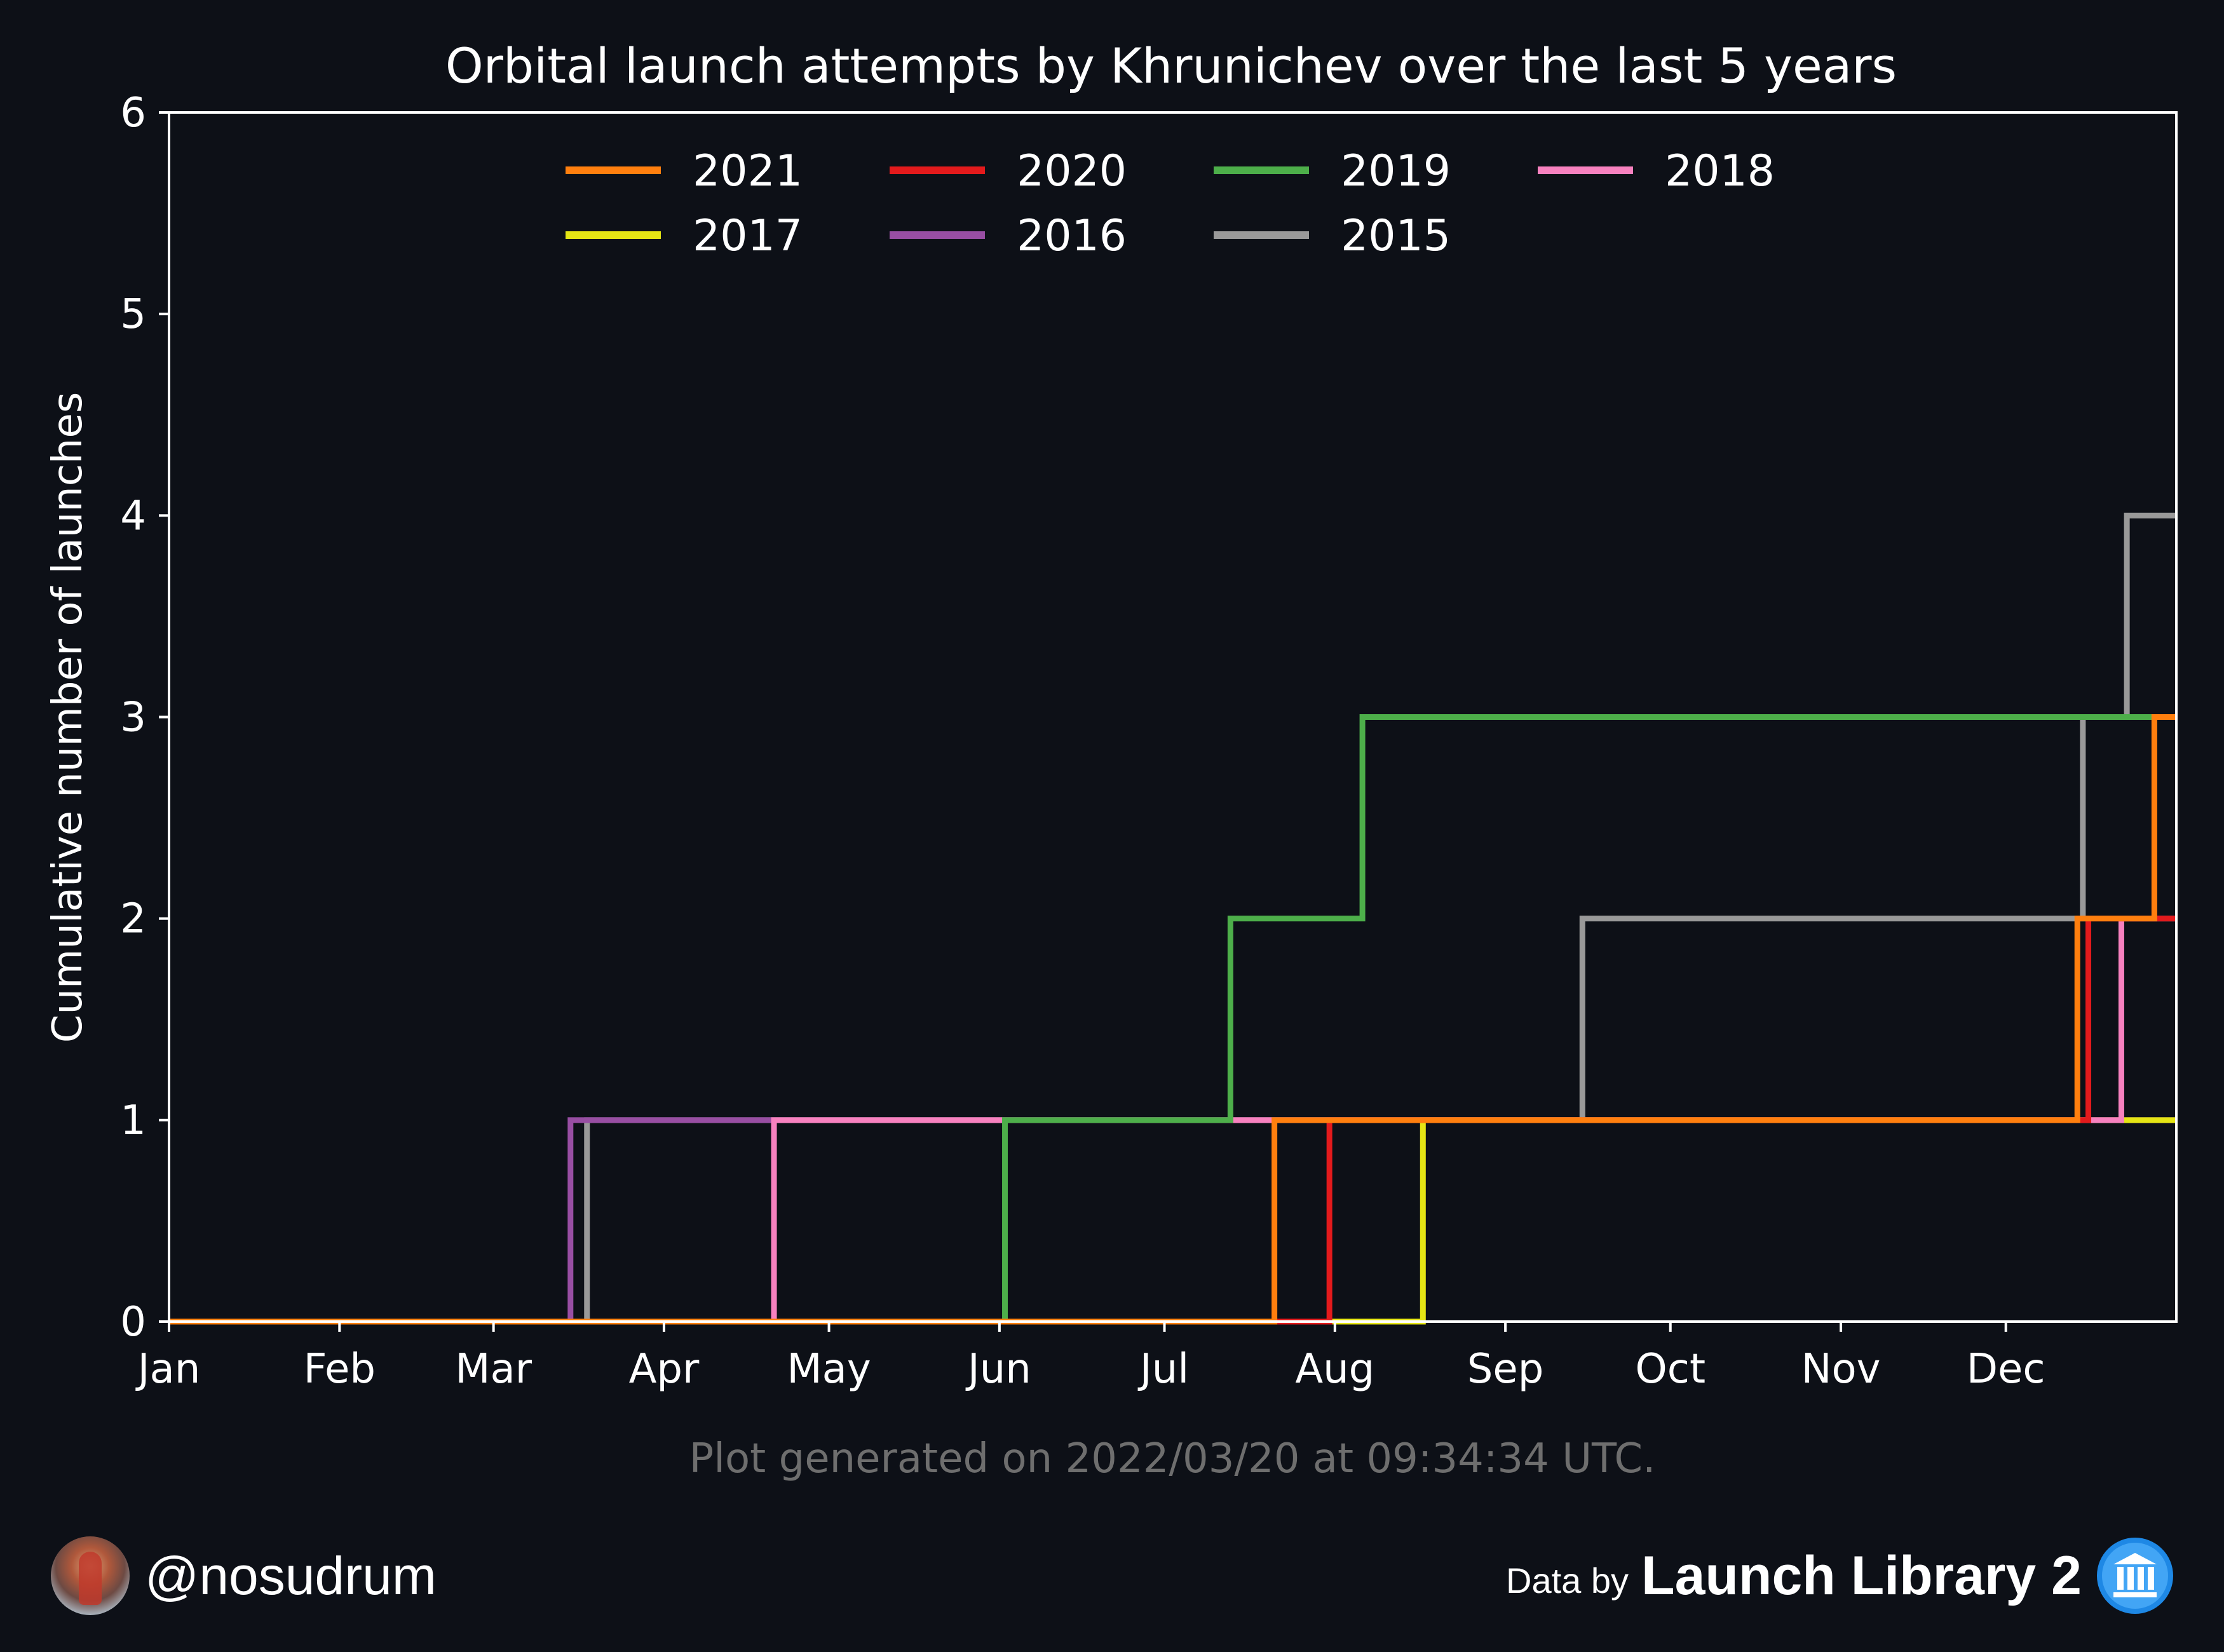  I want to click on legend-label-2016: 2016, so click(1072, 236).